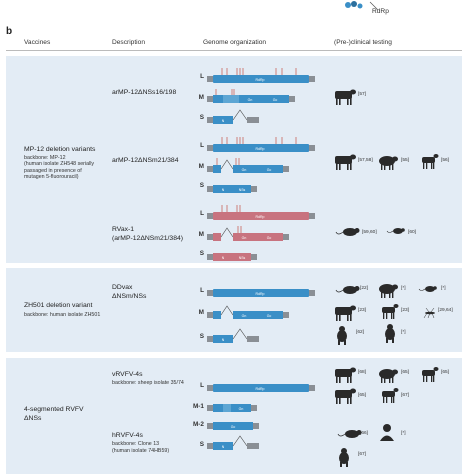  What do you see at coordinates (362, 372) in the screenshot?
I see `citation: [68]` at bounding box center [362, 372].